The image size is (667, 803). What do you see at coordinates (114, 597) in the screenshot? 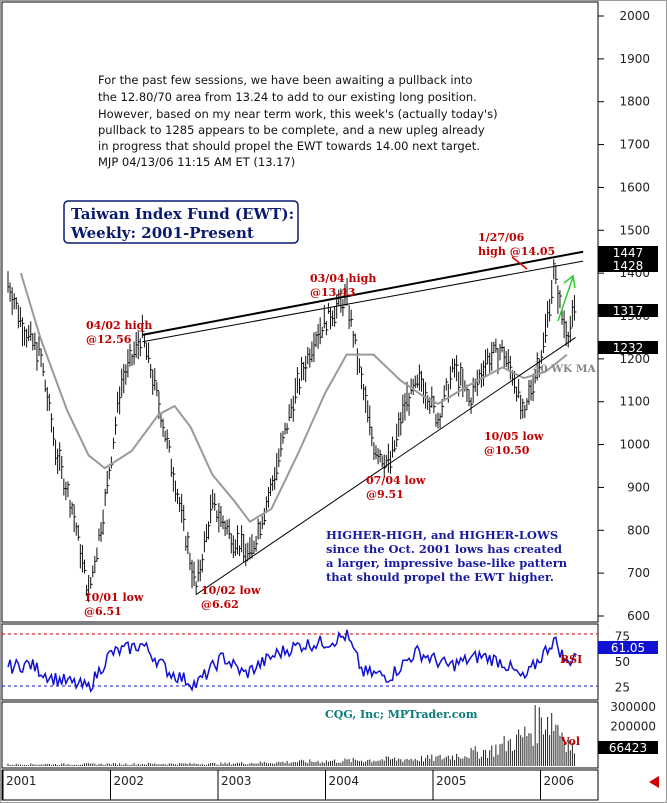
I see `annotation-low-2001: 10/01 low` at bounding box center [114, 597].